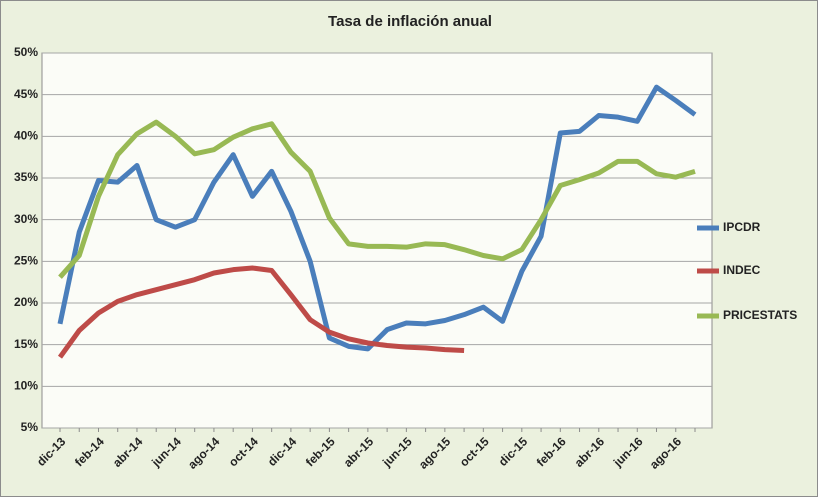  I want to click on y-tick-label: 50%, so click(26, 52).